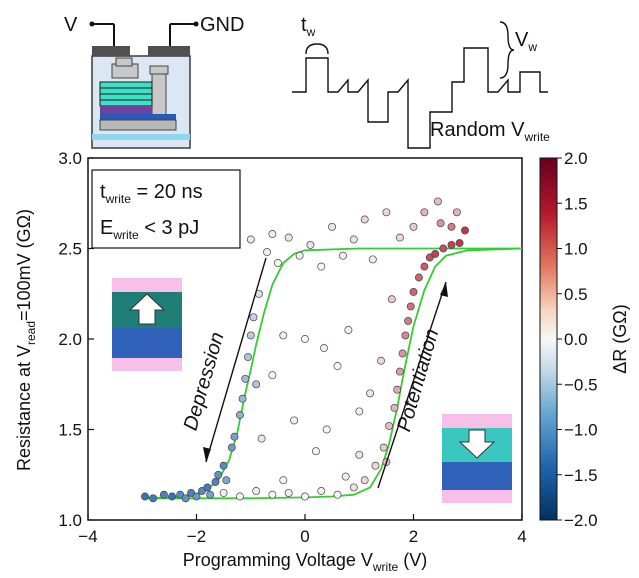  What do you see at coordinates (236, 360) in the screenshot?
I see `depression-arrow` at bounding box center [236, 360].